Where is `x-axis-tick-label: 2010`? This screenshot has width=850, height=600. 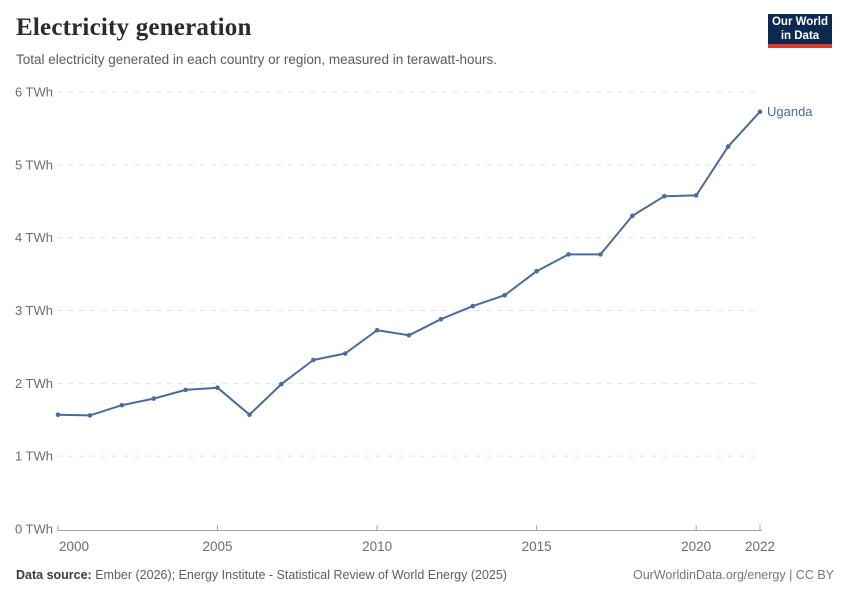
x-axis-tick-label: 2010 is located at coordinates (377, 546).